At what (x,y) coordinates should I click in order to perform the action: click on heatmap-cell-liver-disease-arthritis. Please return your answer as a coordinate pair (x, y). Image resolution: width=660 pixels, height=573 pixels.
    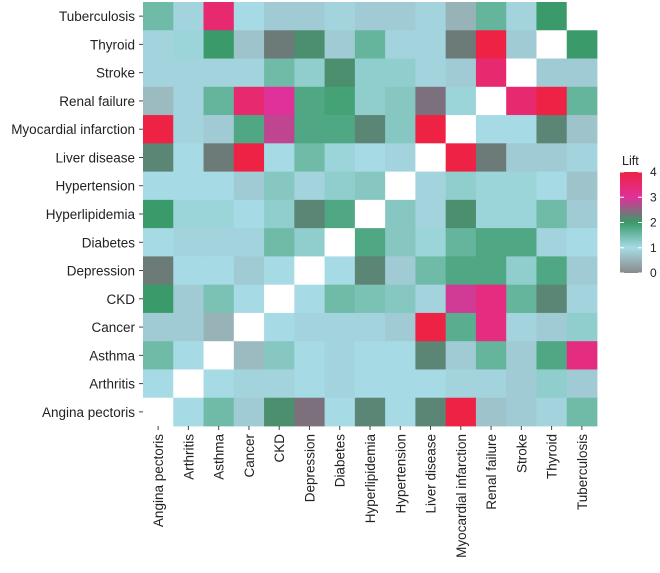
    Looking at the image, I should click on (188, 157).